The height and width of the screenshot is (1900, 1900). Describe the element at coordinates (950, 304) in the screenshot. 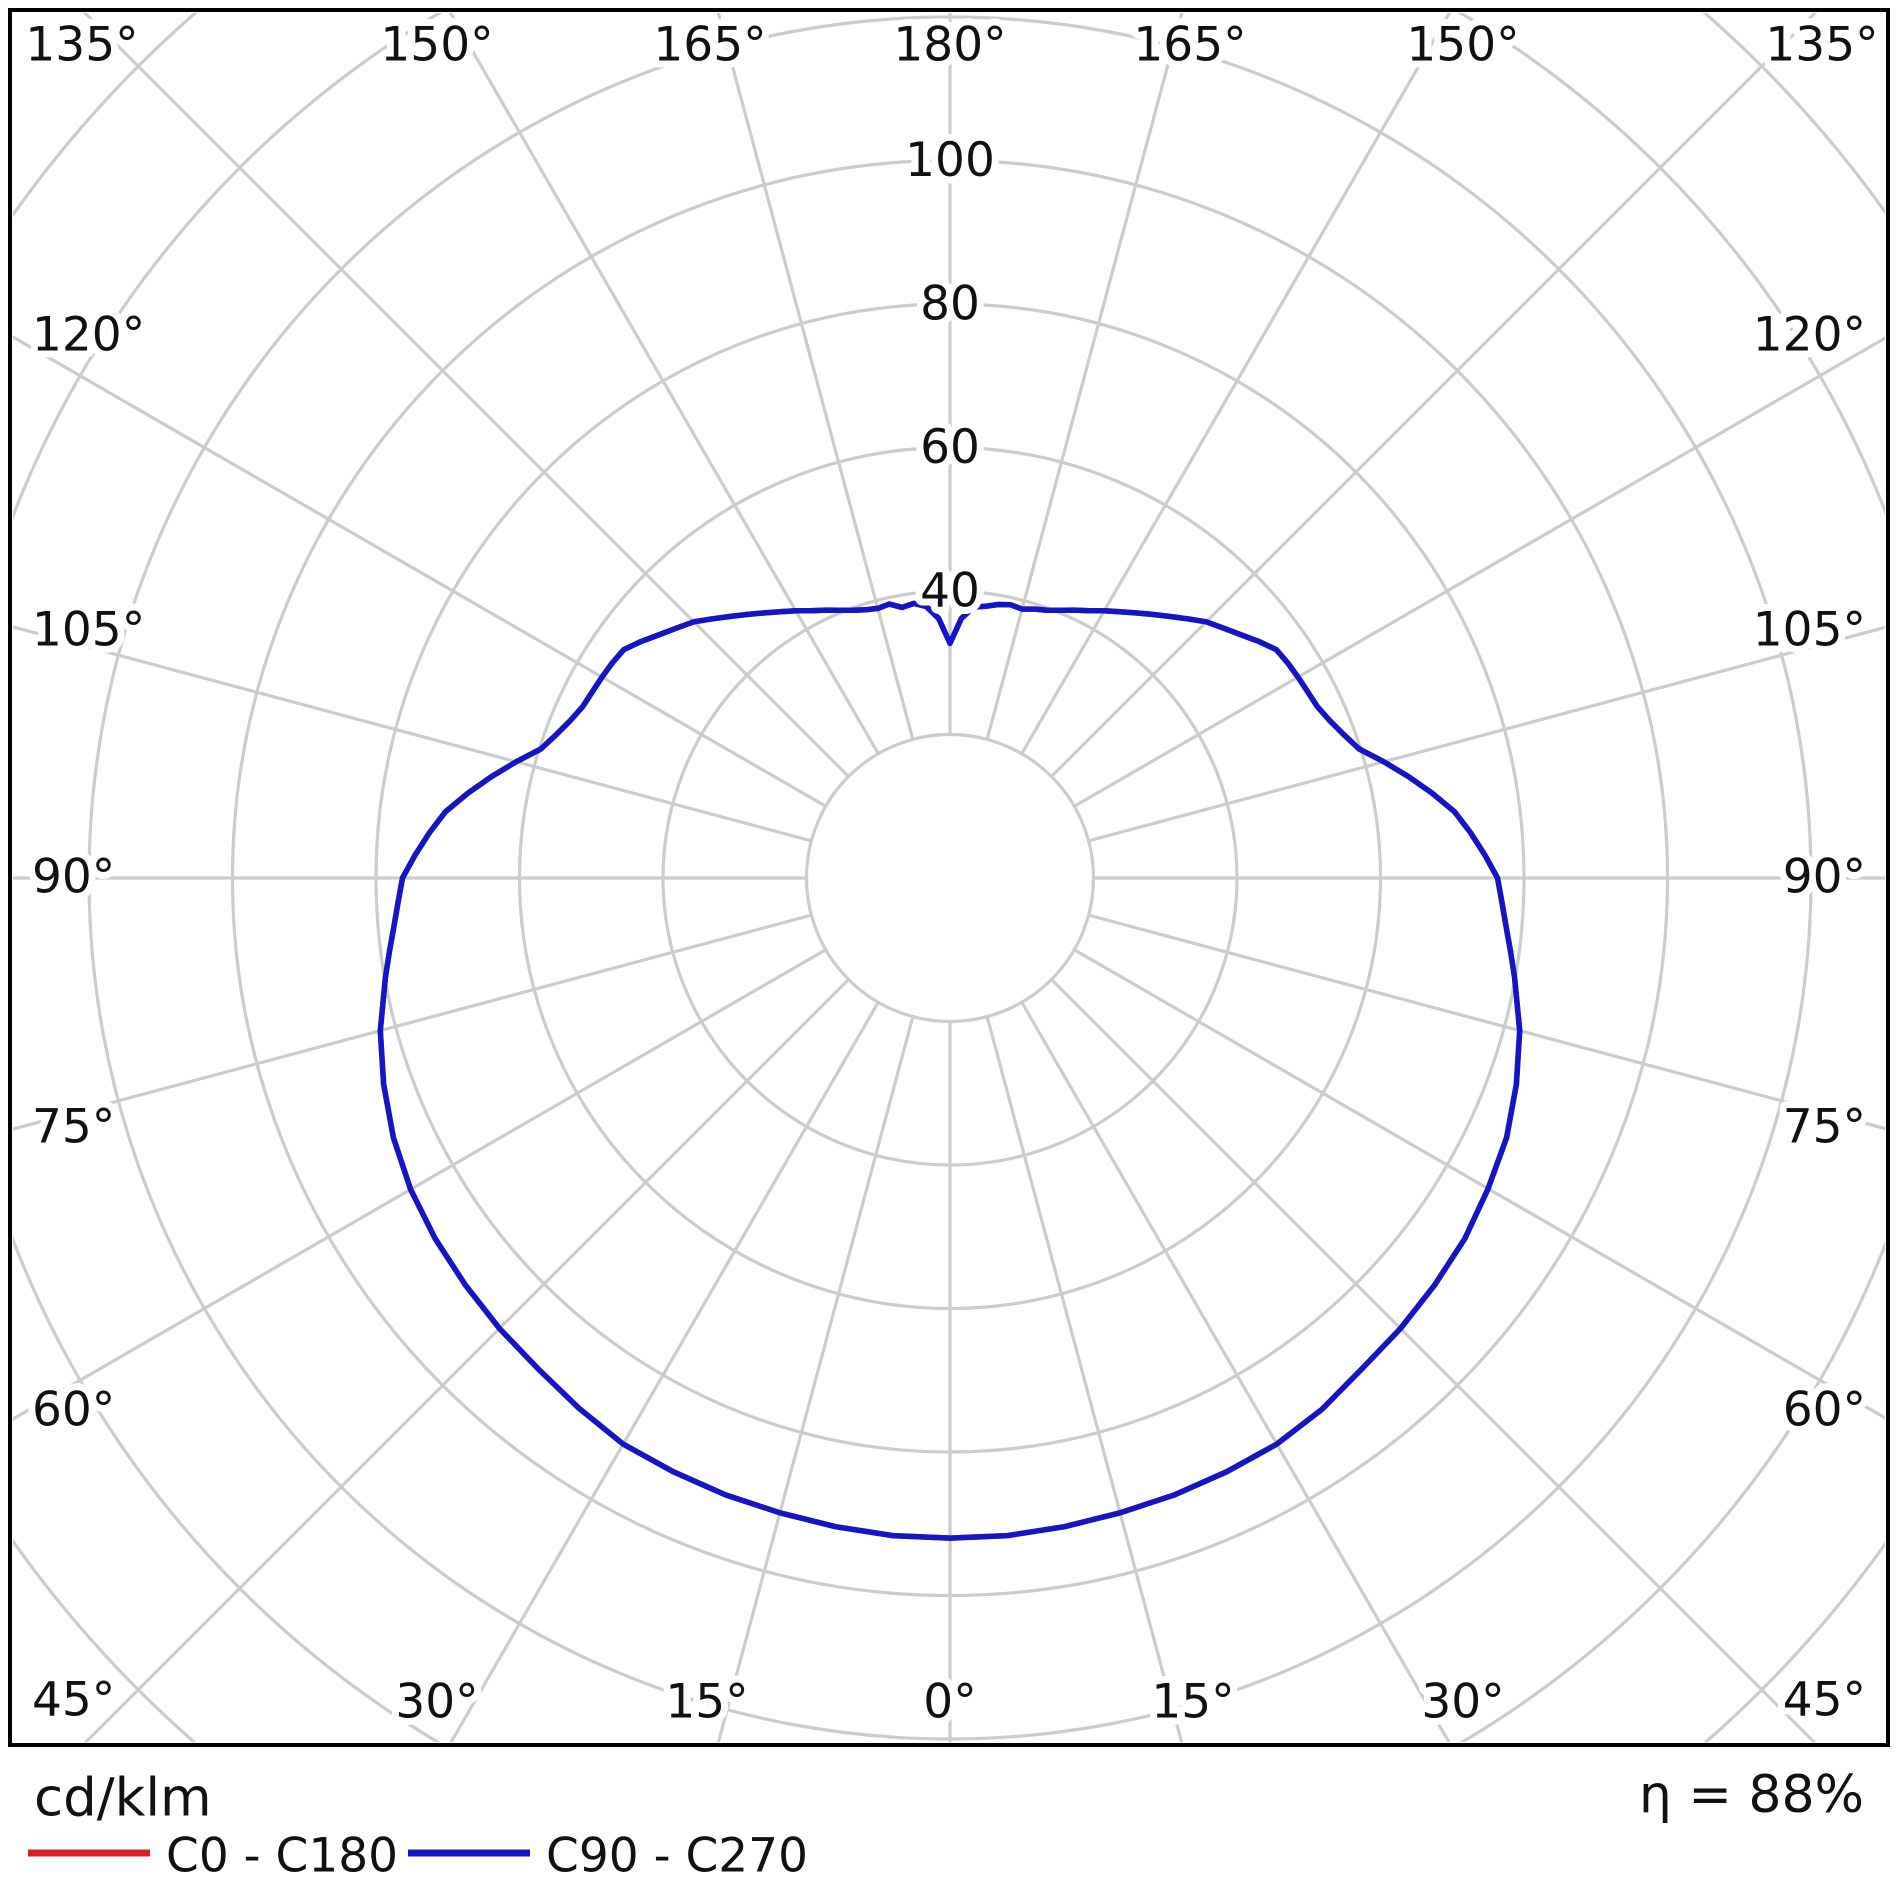

I see `radial-tick-label: 80` at that location.